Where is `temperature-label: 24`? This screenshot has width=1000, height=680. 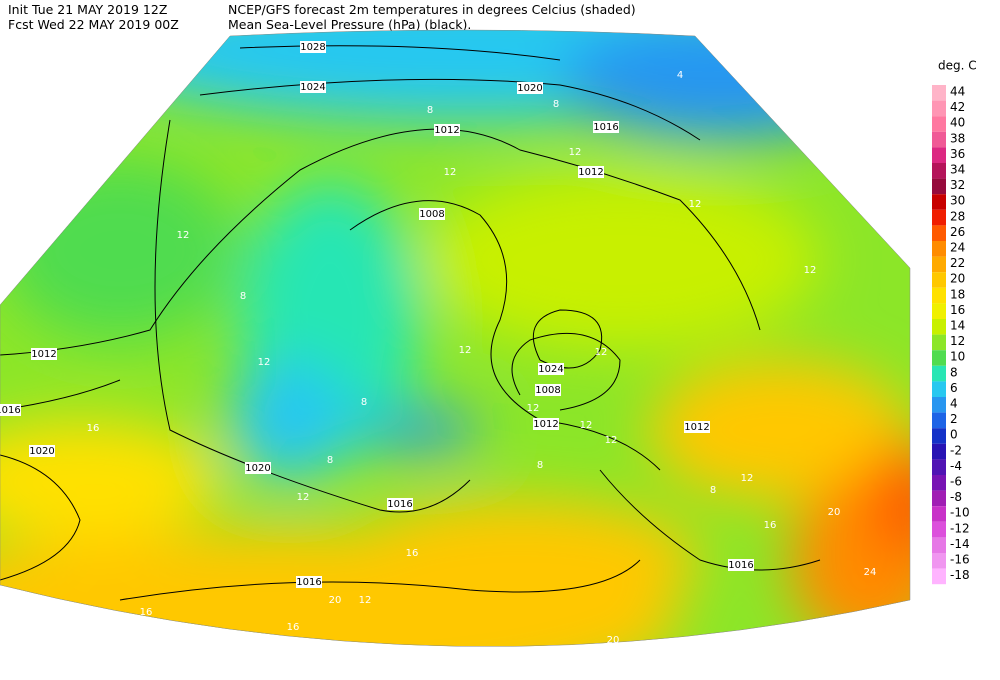
temperature-label: 24 is located at coordinates (870, 572).